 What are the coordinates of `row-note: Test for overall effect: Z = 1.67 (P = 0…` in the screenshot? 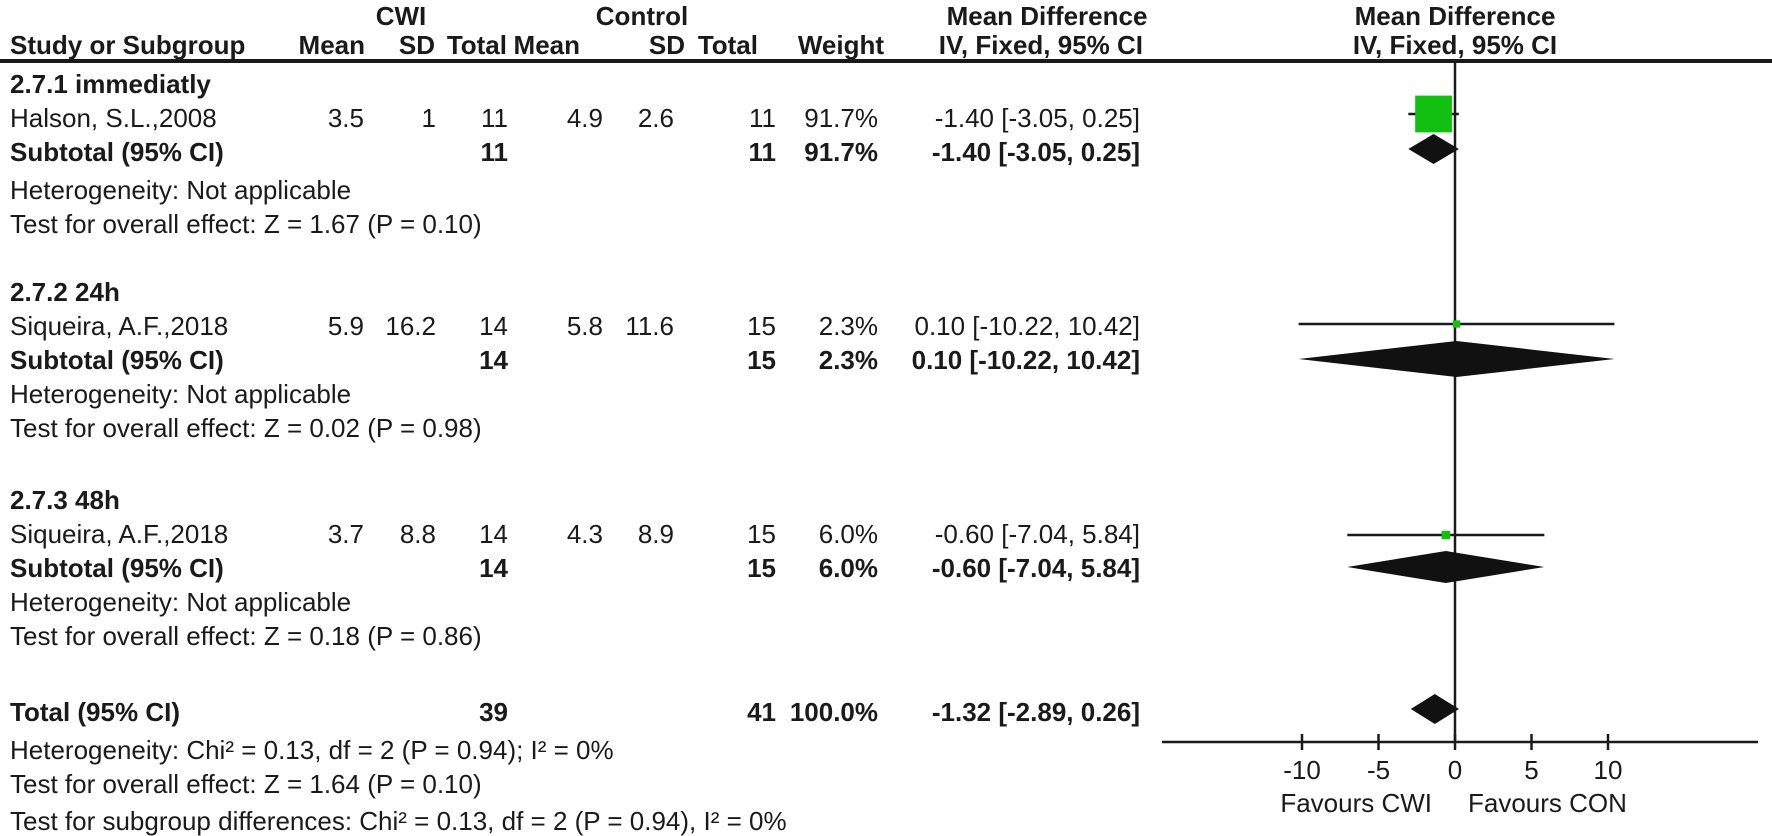 It's located at (246, 224).